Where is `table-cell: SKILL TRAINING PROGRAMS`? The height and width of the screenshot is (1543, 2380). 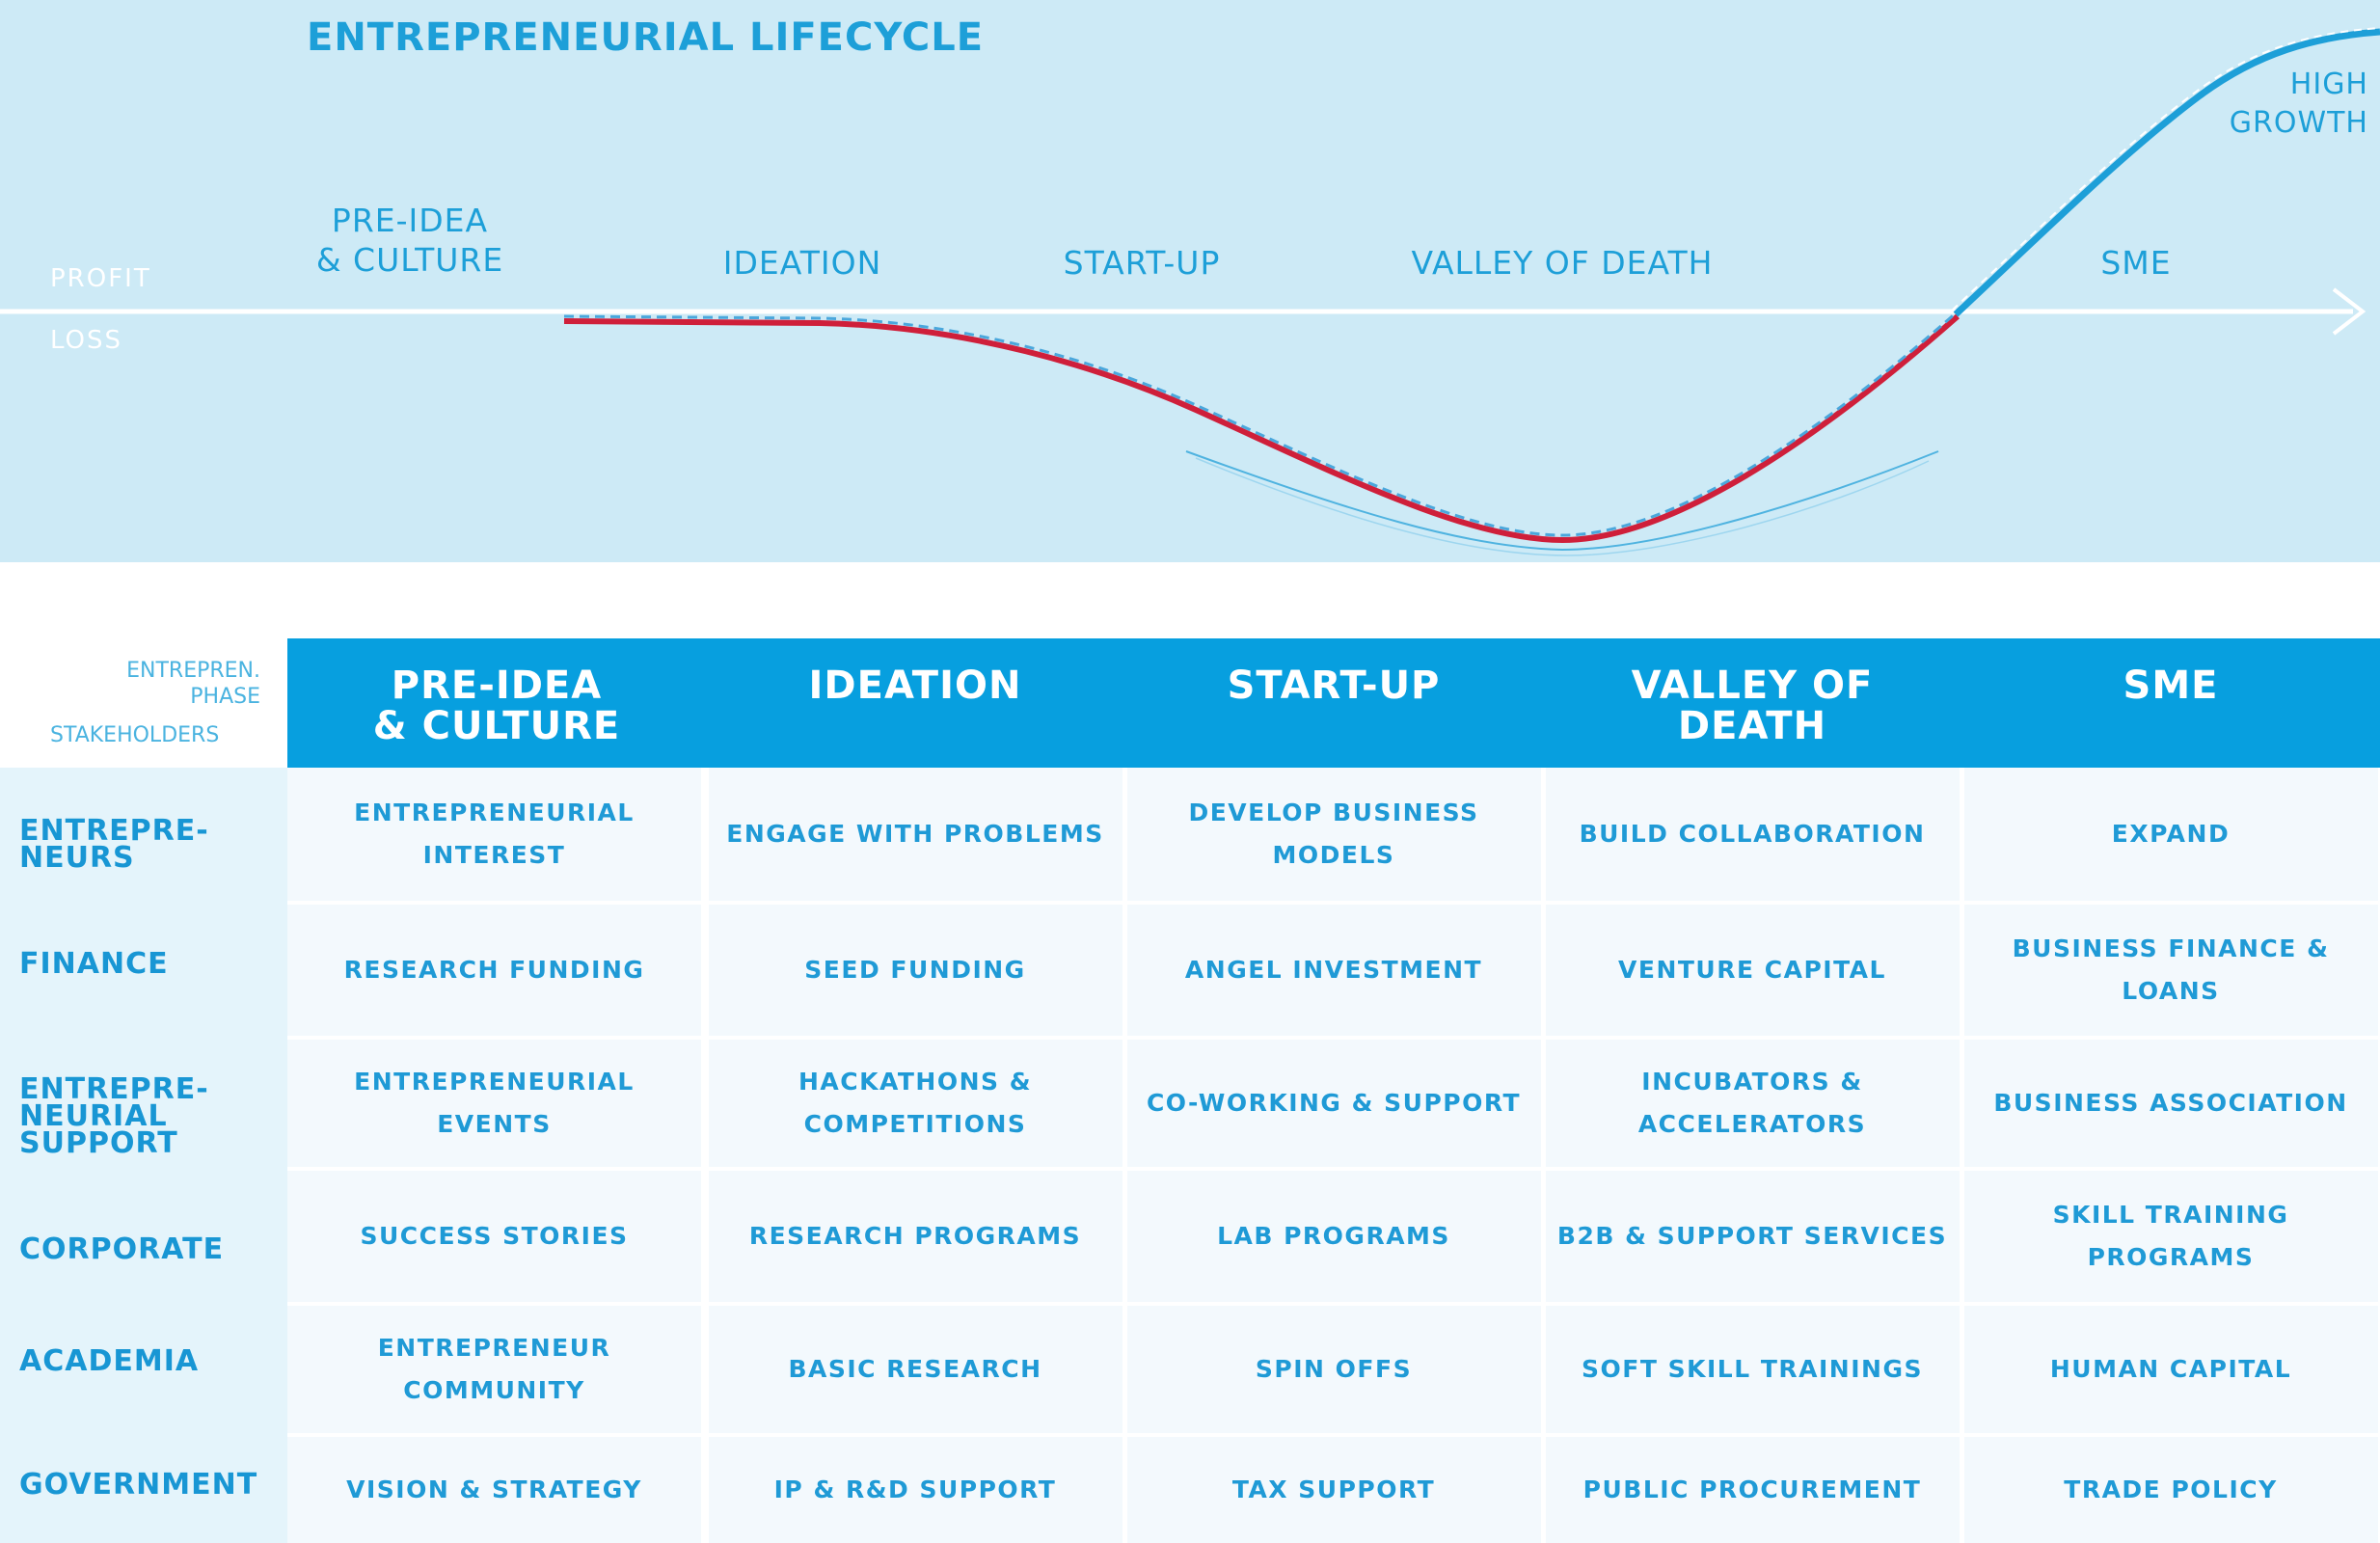 table-cell: SKILL TRAINING PROGRAMS is located at coordinates (2171, 1236).